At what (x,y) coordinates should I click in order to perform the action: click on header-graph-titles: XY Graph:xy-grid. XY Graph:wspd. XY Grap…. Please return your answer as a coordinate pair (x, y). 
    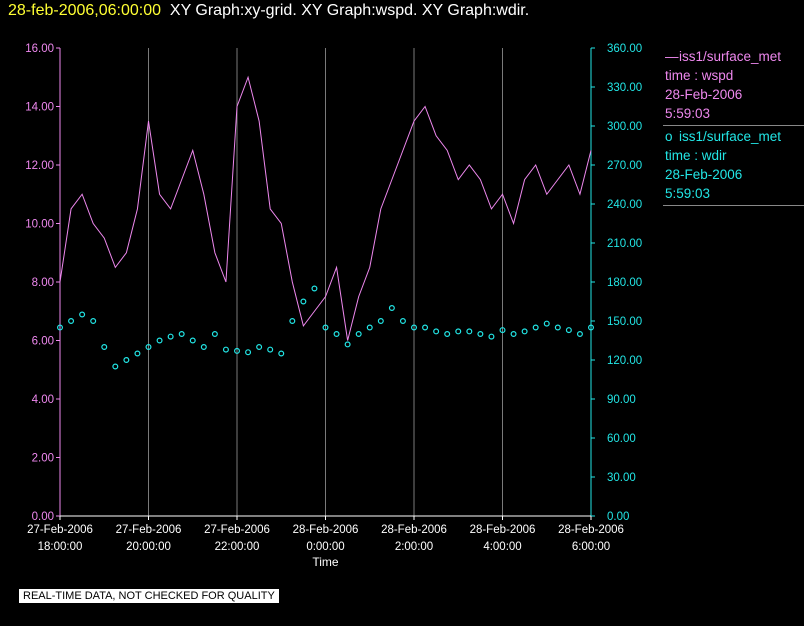
    Looking at the image, I should click on (349, 10).